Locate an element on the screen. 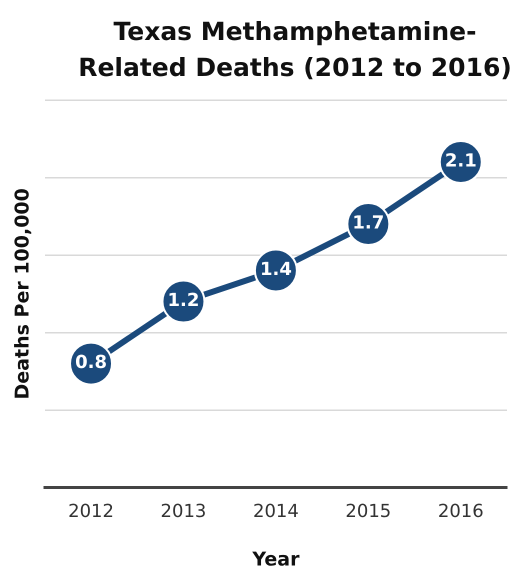 The image size is (530, 580). x-tick-label: 2015 is located at coordinates (368, 511).